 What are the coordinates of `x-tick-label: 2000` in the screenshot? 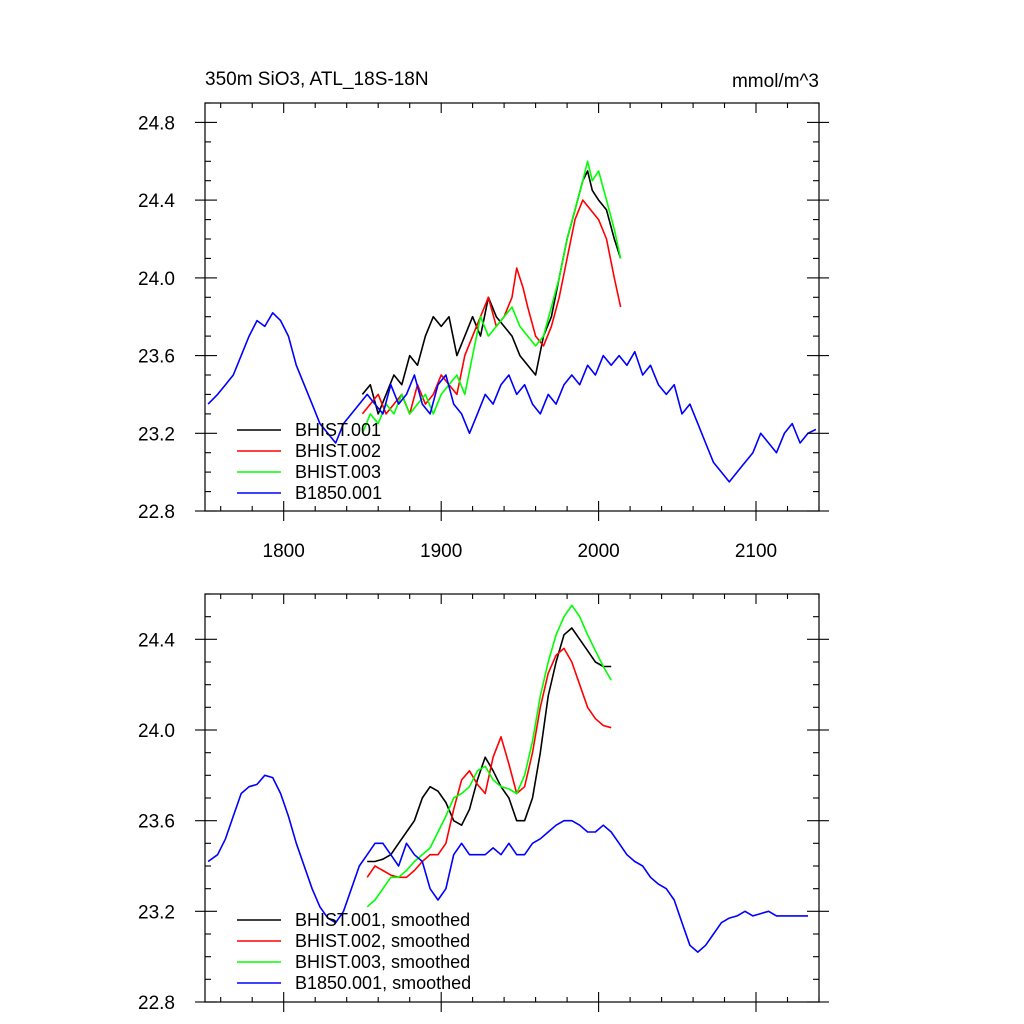 It's located at (598, 551).